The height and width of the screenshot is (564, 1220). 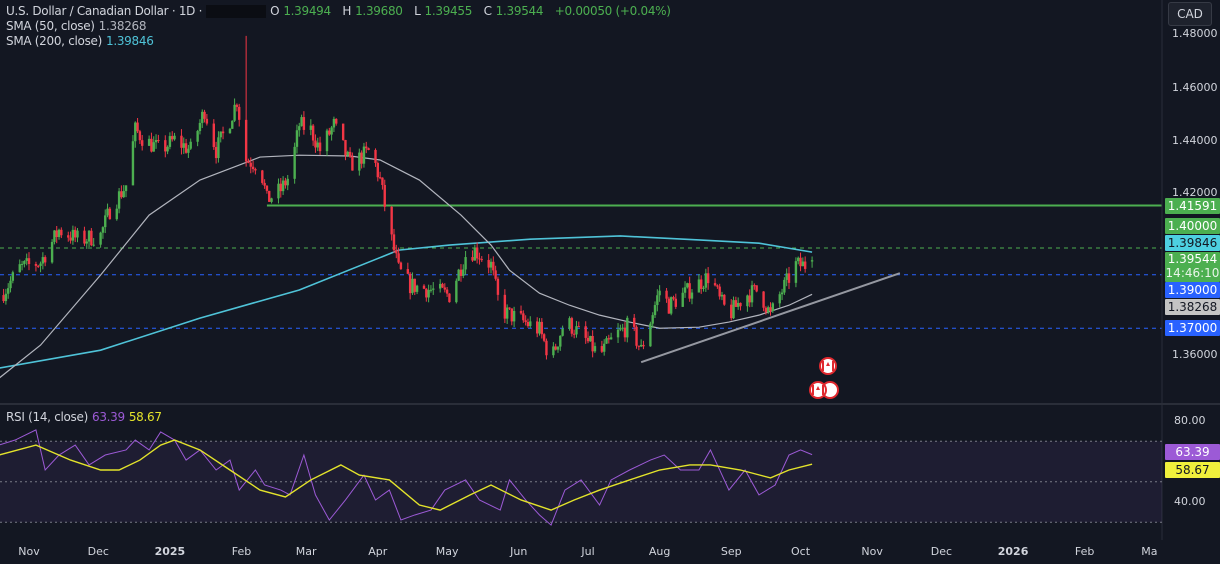 I want to click on price-axis-label: 1.44000, so click(x=1195, y=140).